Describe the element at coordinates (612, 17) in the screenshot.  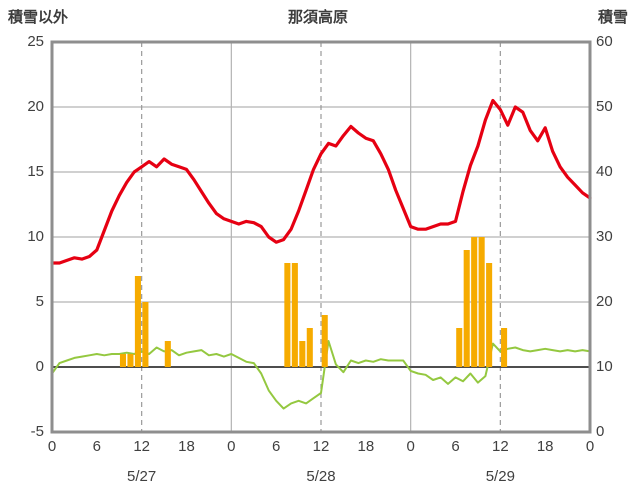
I see `right-axis-title: 積雪` at that location.